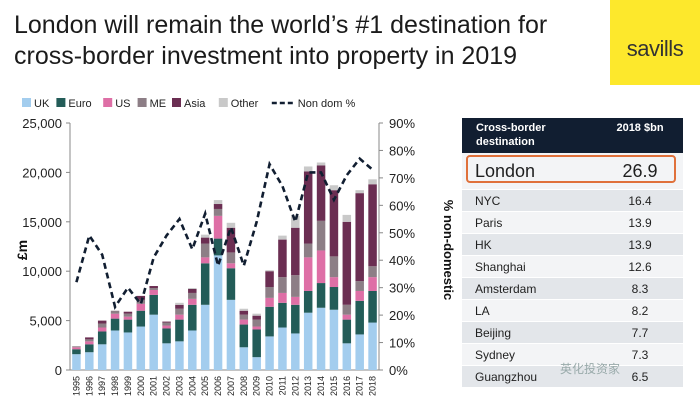 The image size is (700, 402). What do you see at coordinates (640, 354) in the screenshot?
I see `row-value: 7.3` at bounding box center [640, 354].